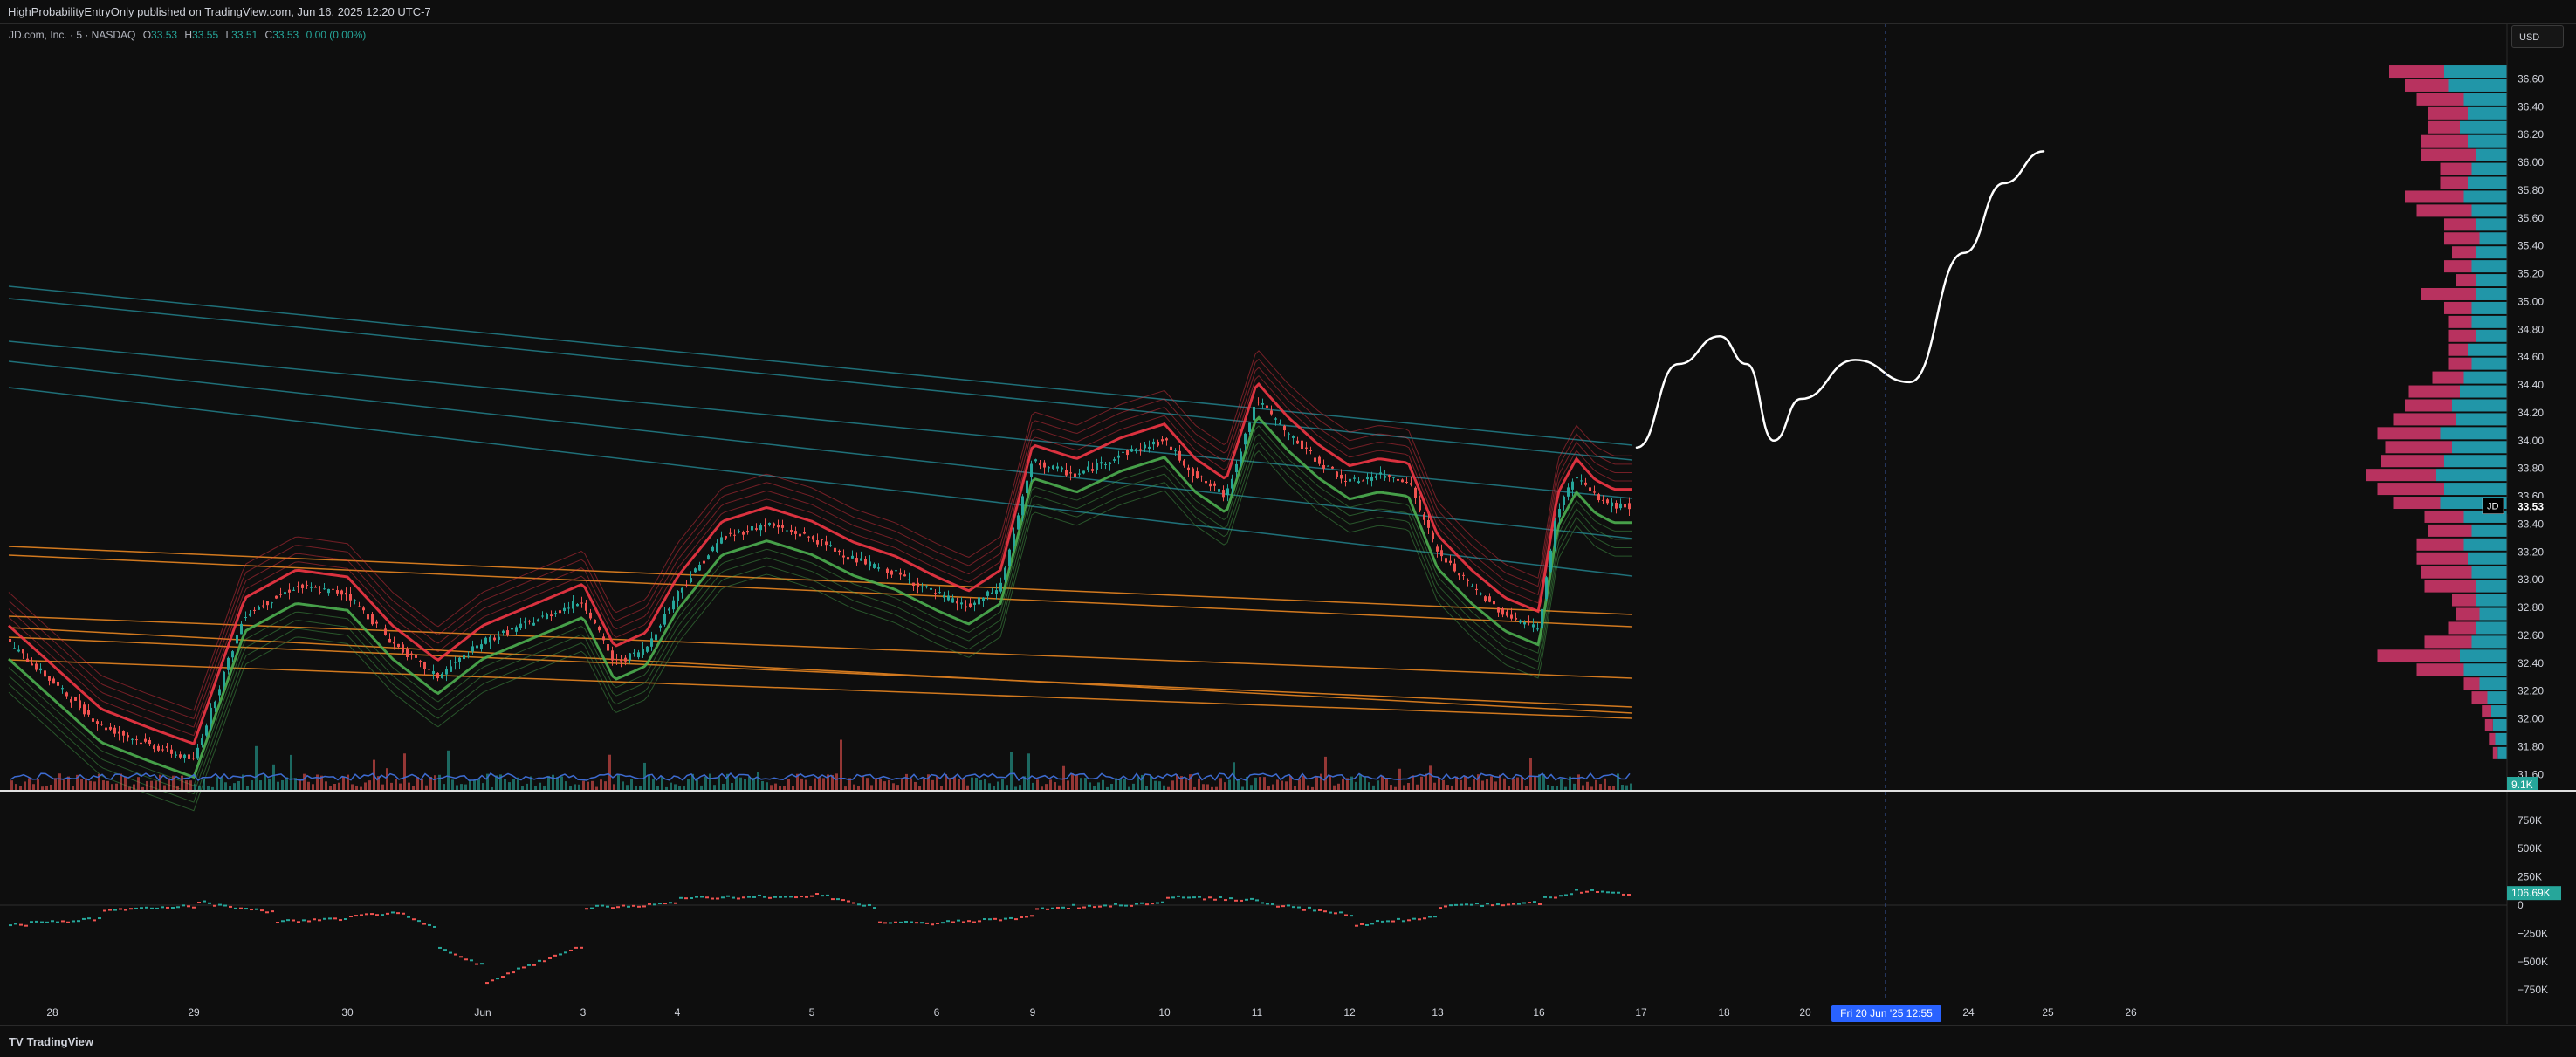 The height and width of the screenshot is (1057, 2576). What do you see at coordinates (1539, 1012) in the screenshot?
I see `time-tick-label: 16` at bounding box center [1539, 1012].